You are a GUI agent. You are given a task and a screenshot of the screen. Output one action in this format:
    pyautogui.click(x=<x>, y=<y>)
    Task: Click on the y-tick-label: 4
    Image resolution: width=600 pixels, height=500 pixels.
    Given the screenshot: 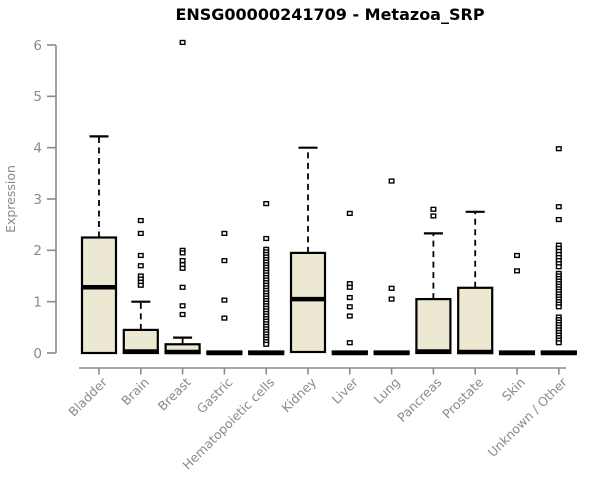 What is the action you would take?
    pyautogui.click(x=37, y=148)
    